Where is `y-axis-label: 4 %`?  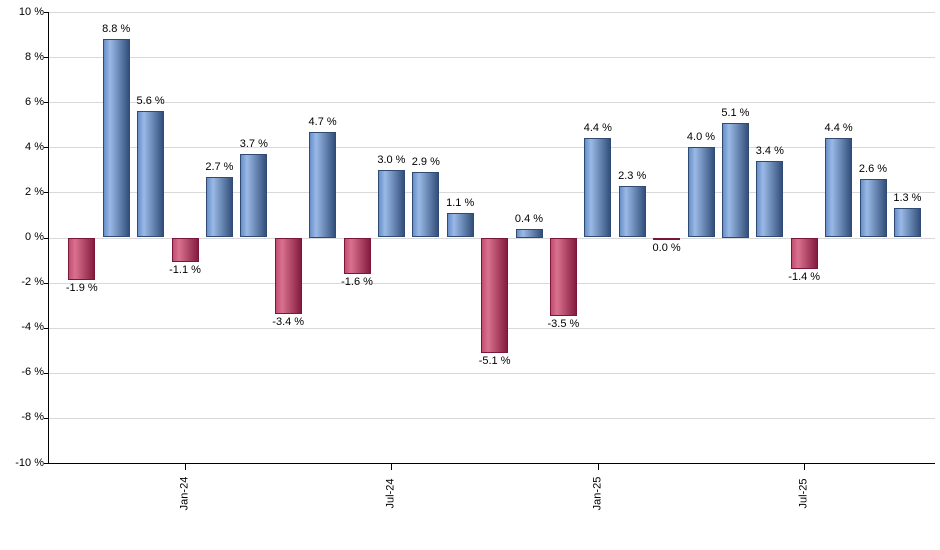
y-axis-label: 4 % is located at coordinates (34, 146).